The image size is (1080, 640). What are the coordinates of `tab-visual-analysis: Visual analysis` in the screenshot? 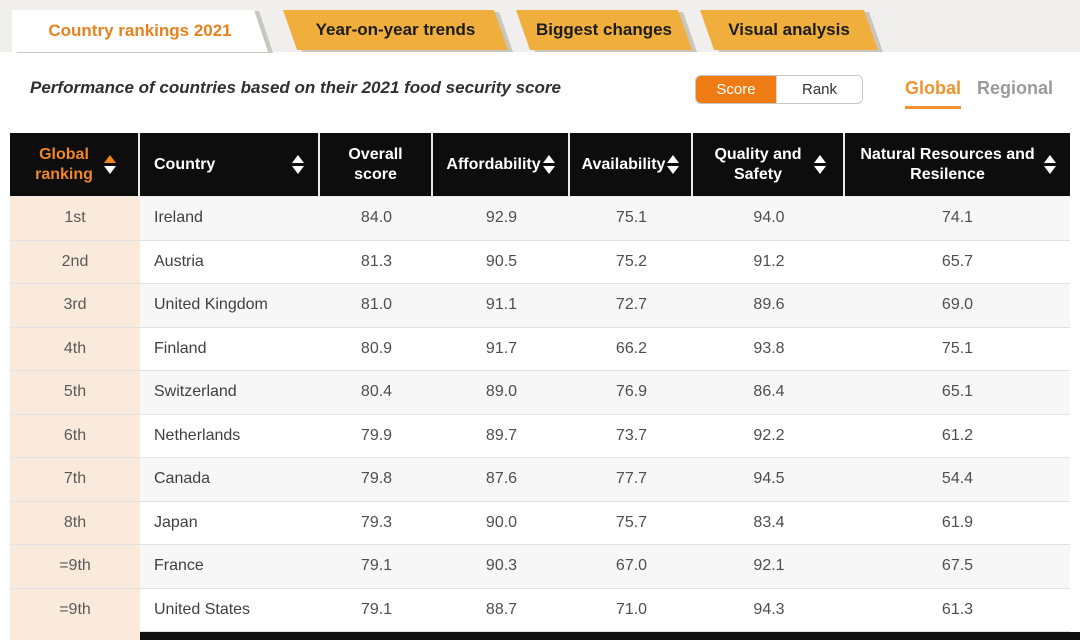 It's located at (789, 30).